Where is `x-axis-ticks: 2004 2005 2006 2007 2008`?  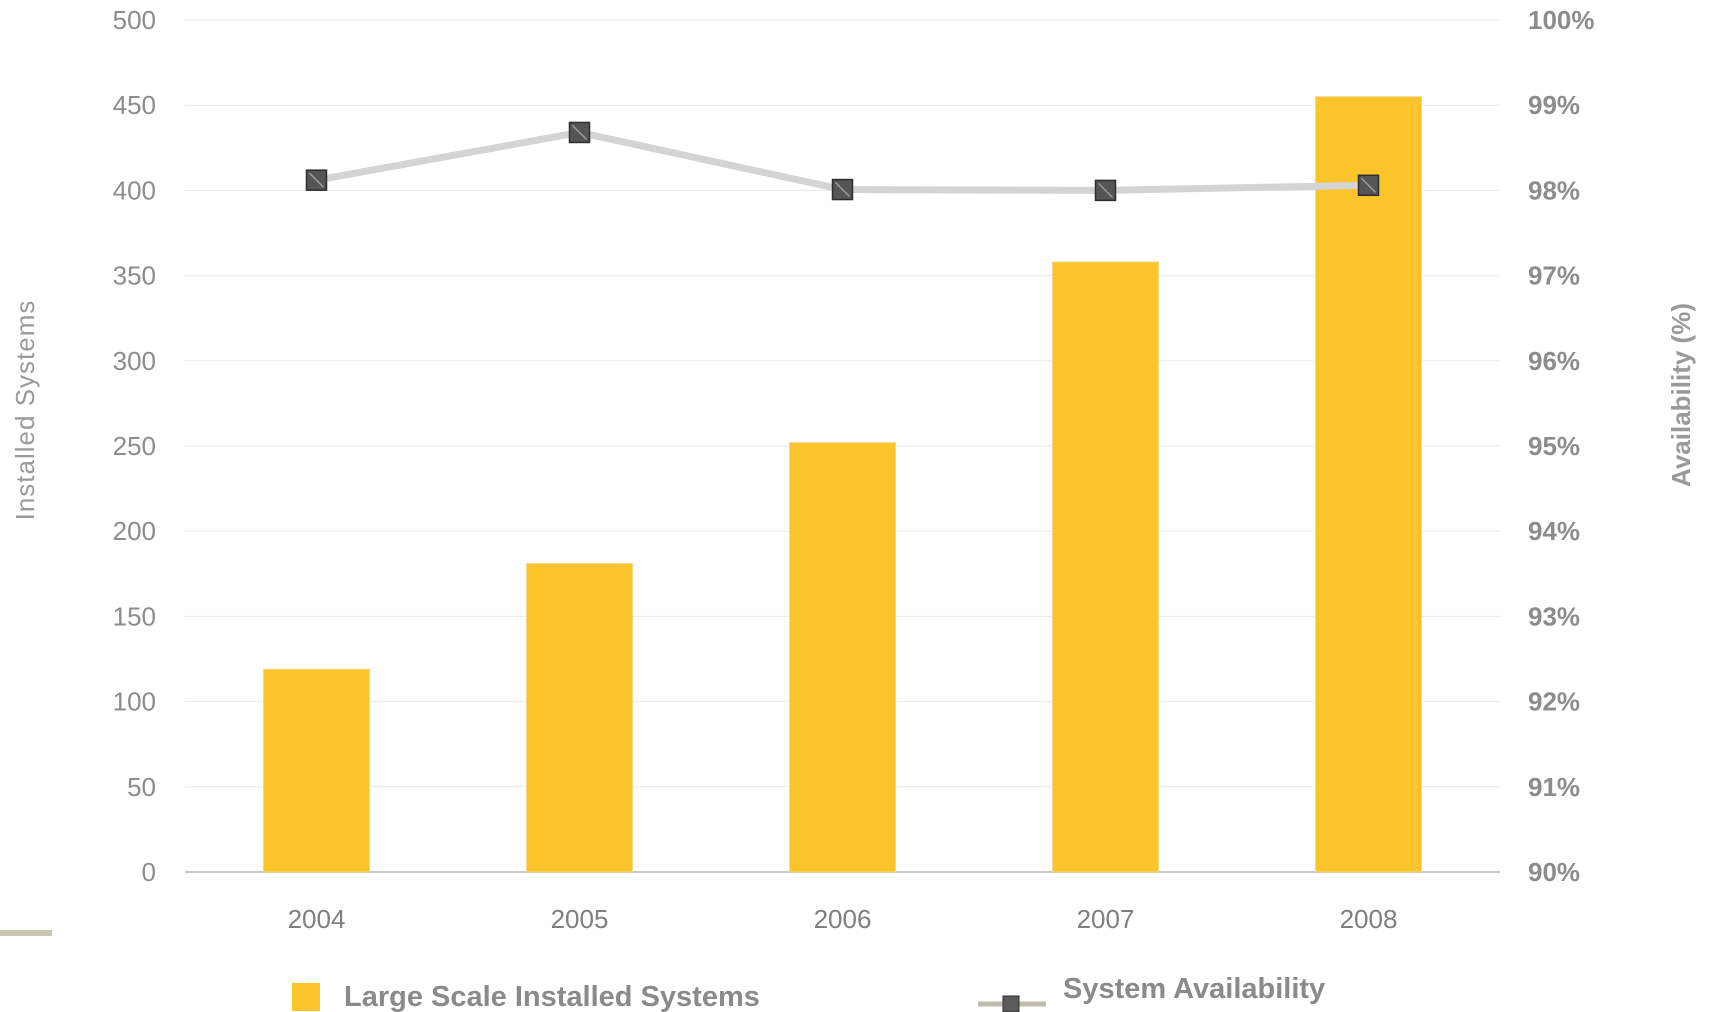 x-axis-ticks: 2004 2005 2006 2007 2008 is located at coordinates (843, 919).